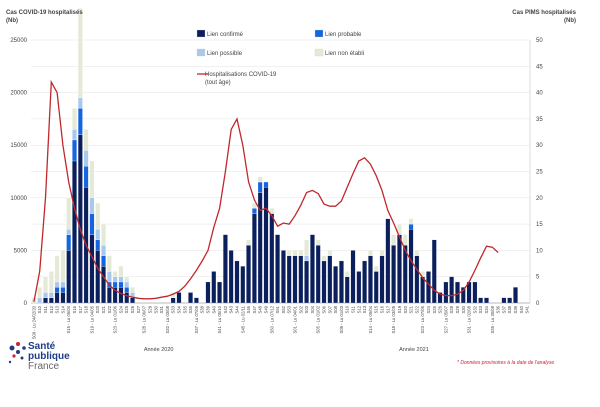  What do you see at coordinates (539, 67) in the screenshot?
I see `right-tick-label: 45` at bounding box center [539, 67].